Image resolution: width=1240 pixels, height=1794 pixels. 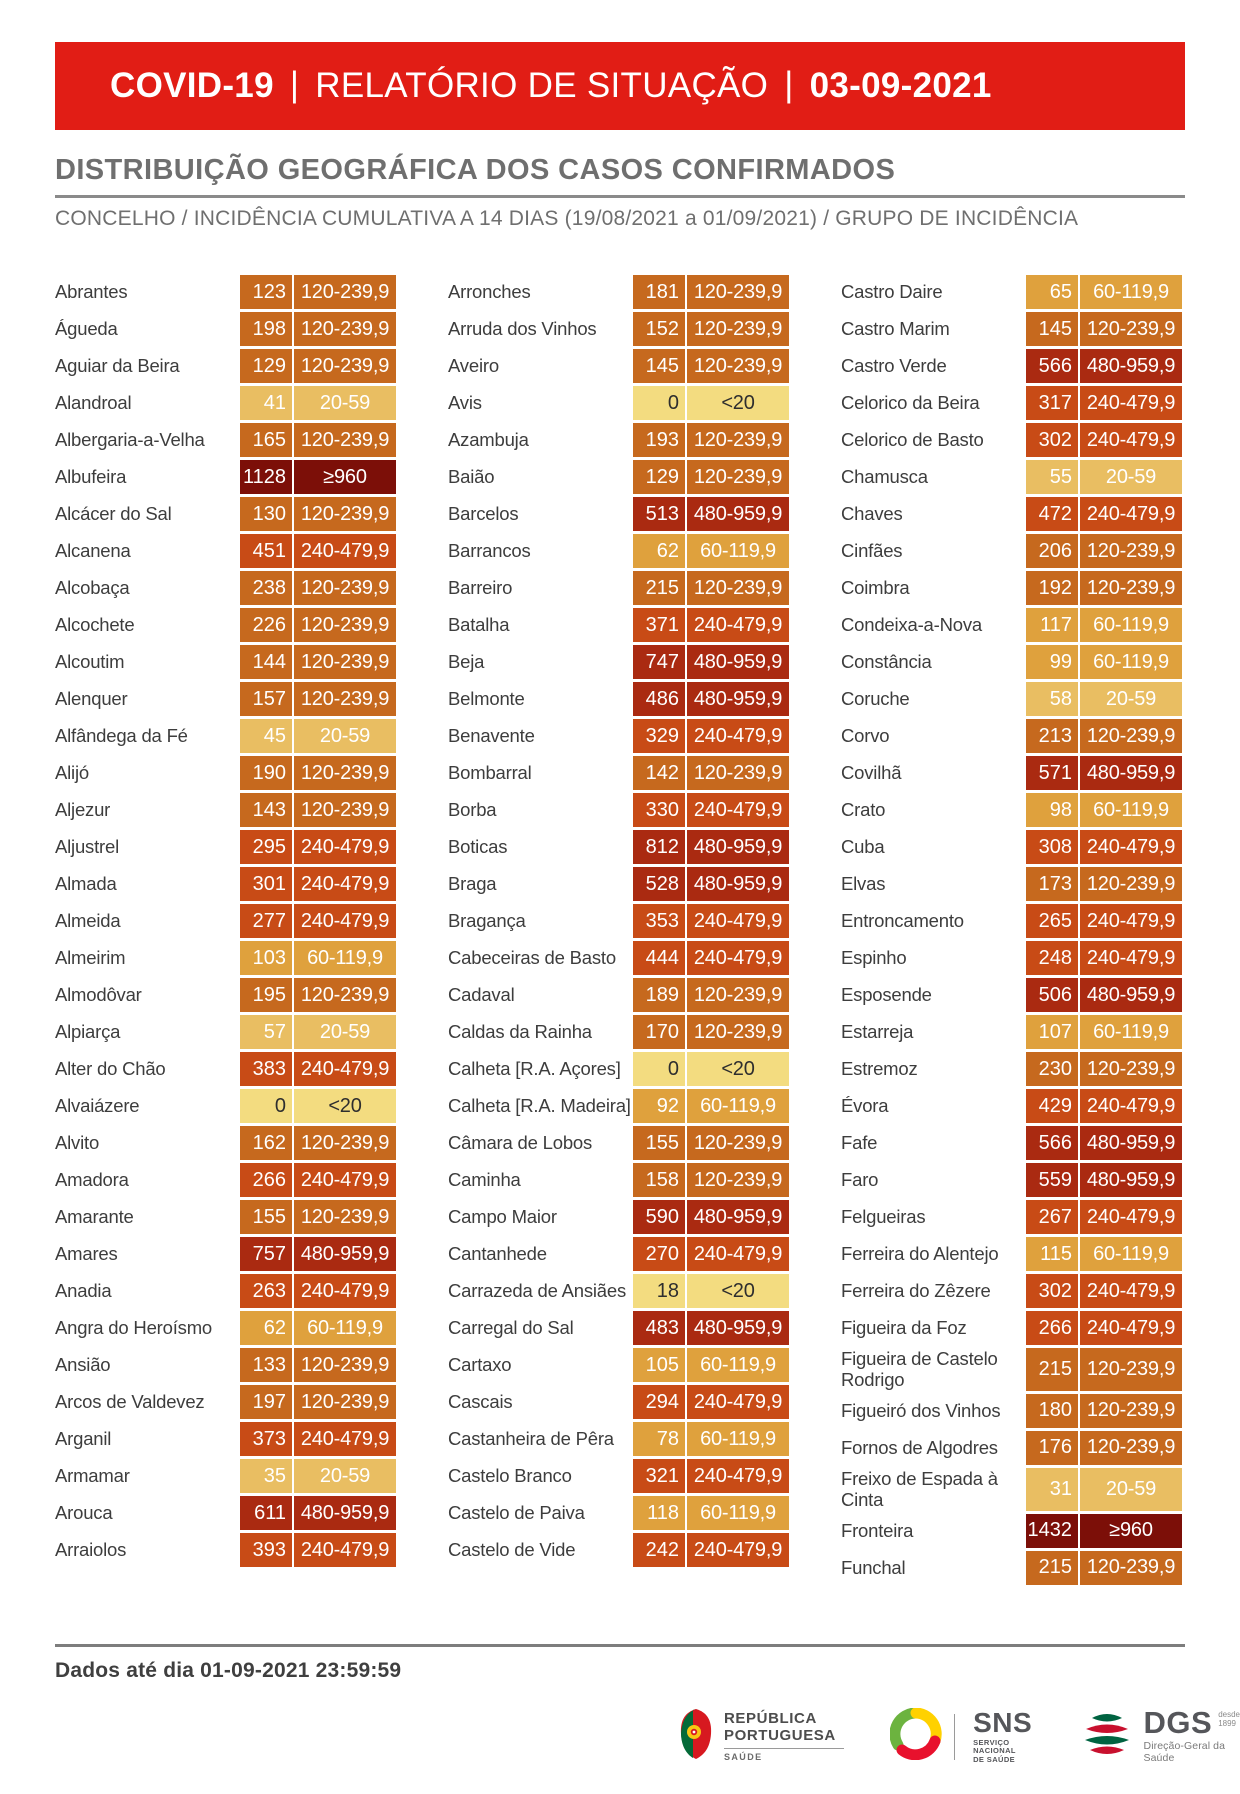 I want to click on table-row: Cabeceiras de Basto 444 240-479,9, so click(x=618, y=958).